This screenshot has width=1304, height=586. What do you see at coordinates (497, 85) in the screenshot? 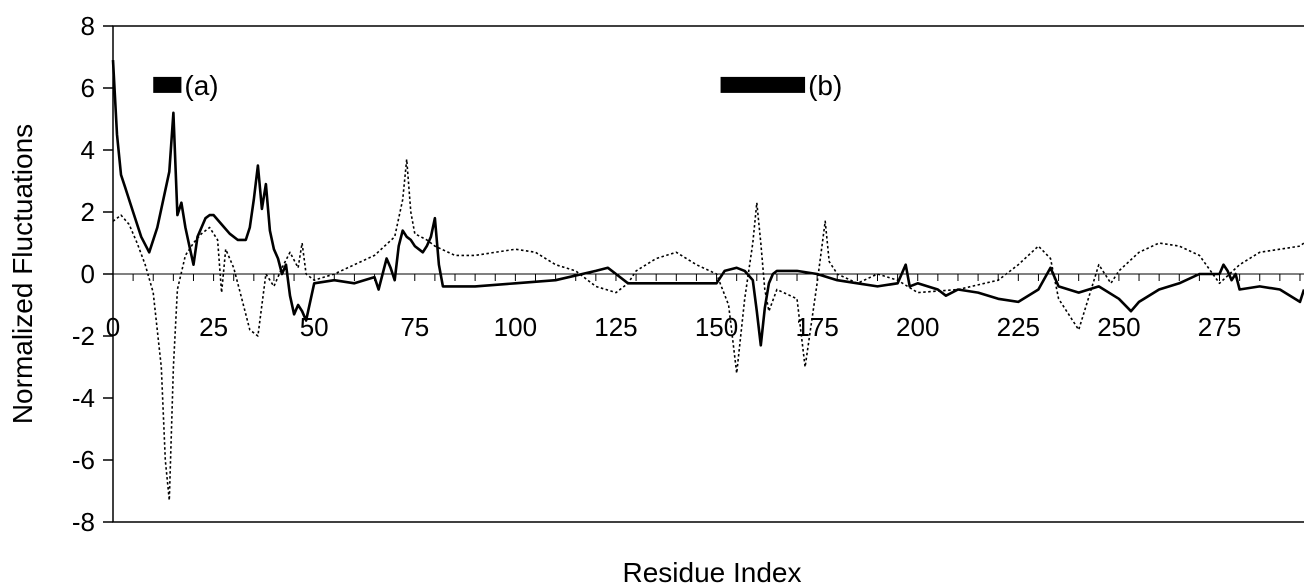
I see `annotations: (a) (b)` at bounding box center [497, 85].